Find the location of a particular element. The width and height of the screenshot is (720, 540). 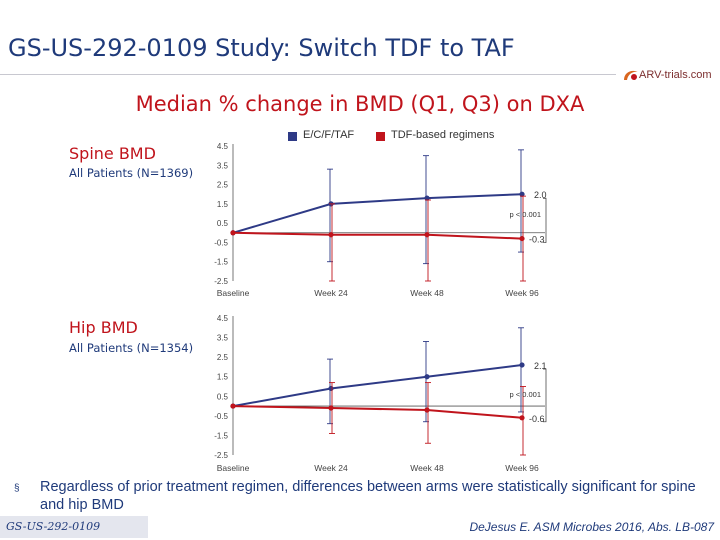

hip-tdf-end-label: -0.6 is located at coordinates (537, 419).